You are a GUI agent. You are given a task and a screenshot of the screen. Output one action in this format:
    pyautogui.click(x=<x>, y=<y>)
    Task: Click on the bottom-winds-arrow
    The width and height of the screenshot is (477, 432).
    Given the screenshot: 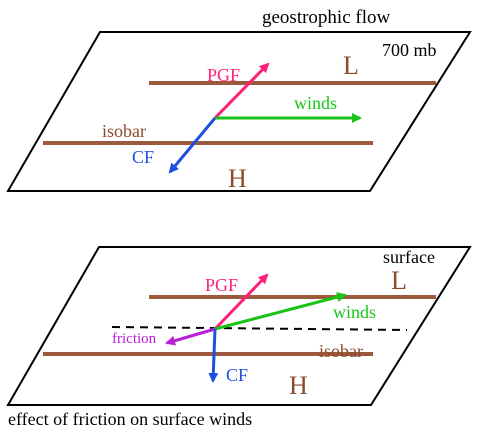 What is the action you would take?
    pyautogui.click(x=280, y=311)
    